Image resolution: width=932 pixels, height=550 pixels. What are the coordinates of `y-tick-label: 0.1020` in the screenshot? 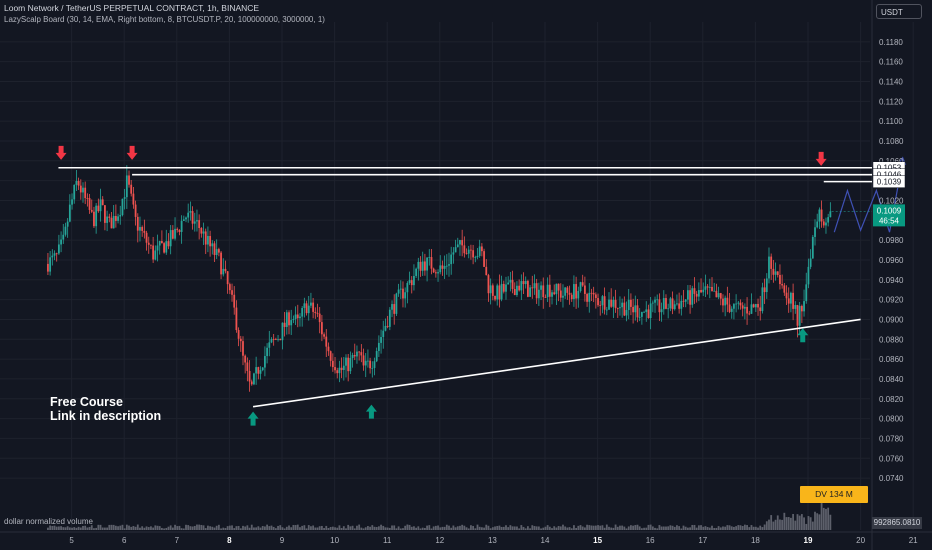 It's located at (891, 200).